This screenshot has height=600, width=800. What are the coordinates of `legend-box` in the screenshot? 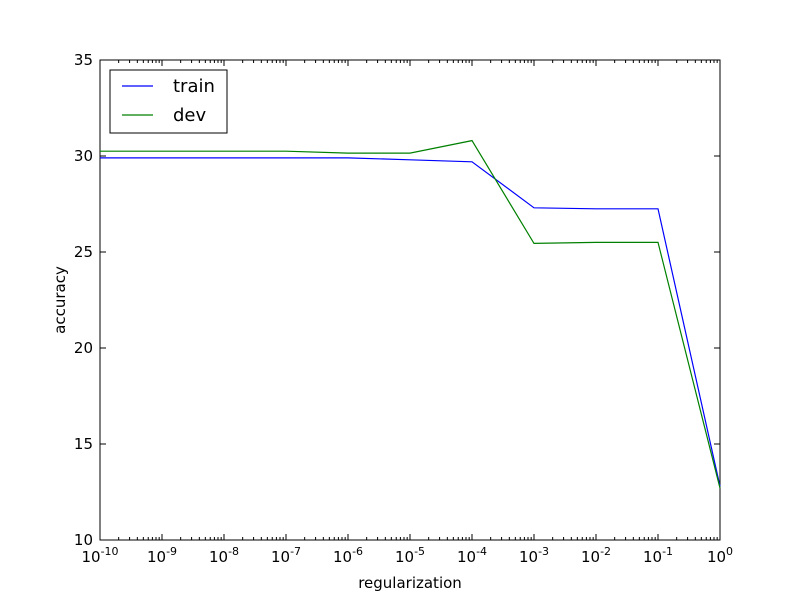 It's located at (168, 101).